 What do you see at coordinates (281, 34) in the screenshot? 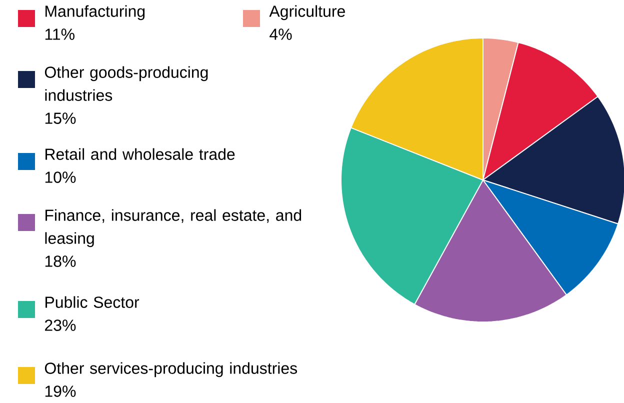
I see `data-label: 4%` at bounding box center [281, 34].